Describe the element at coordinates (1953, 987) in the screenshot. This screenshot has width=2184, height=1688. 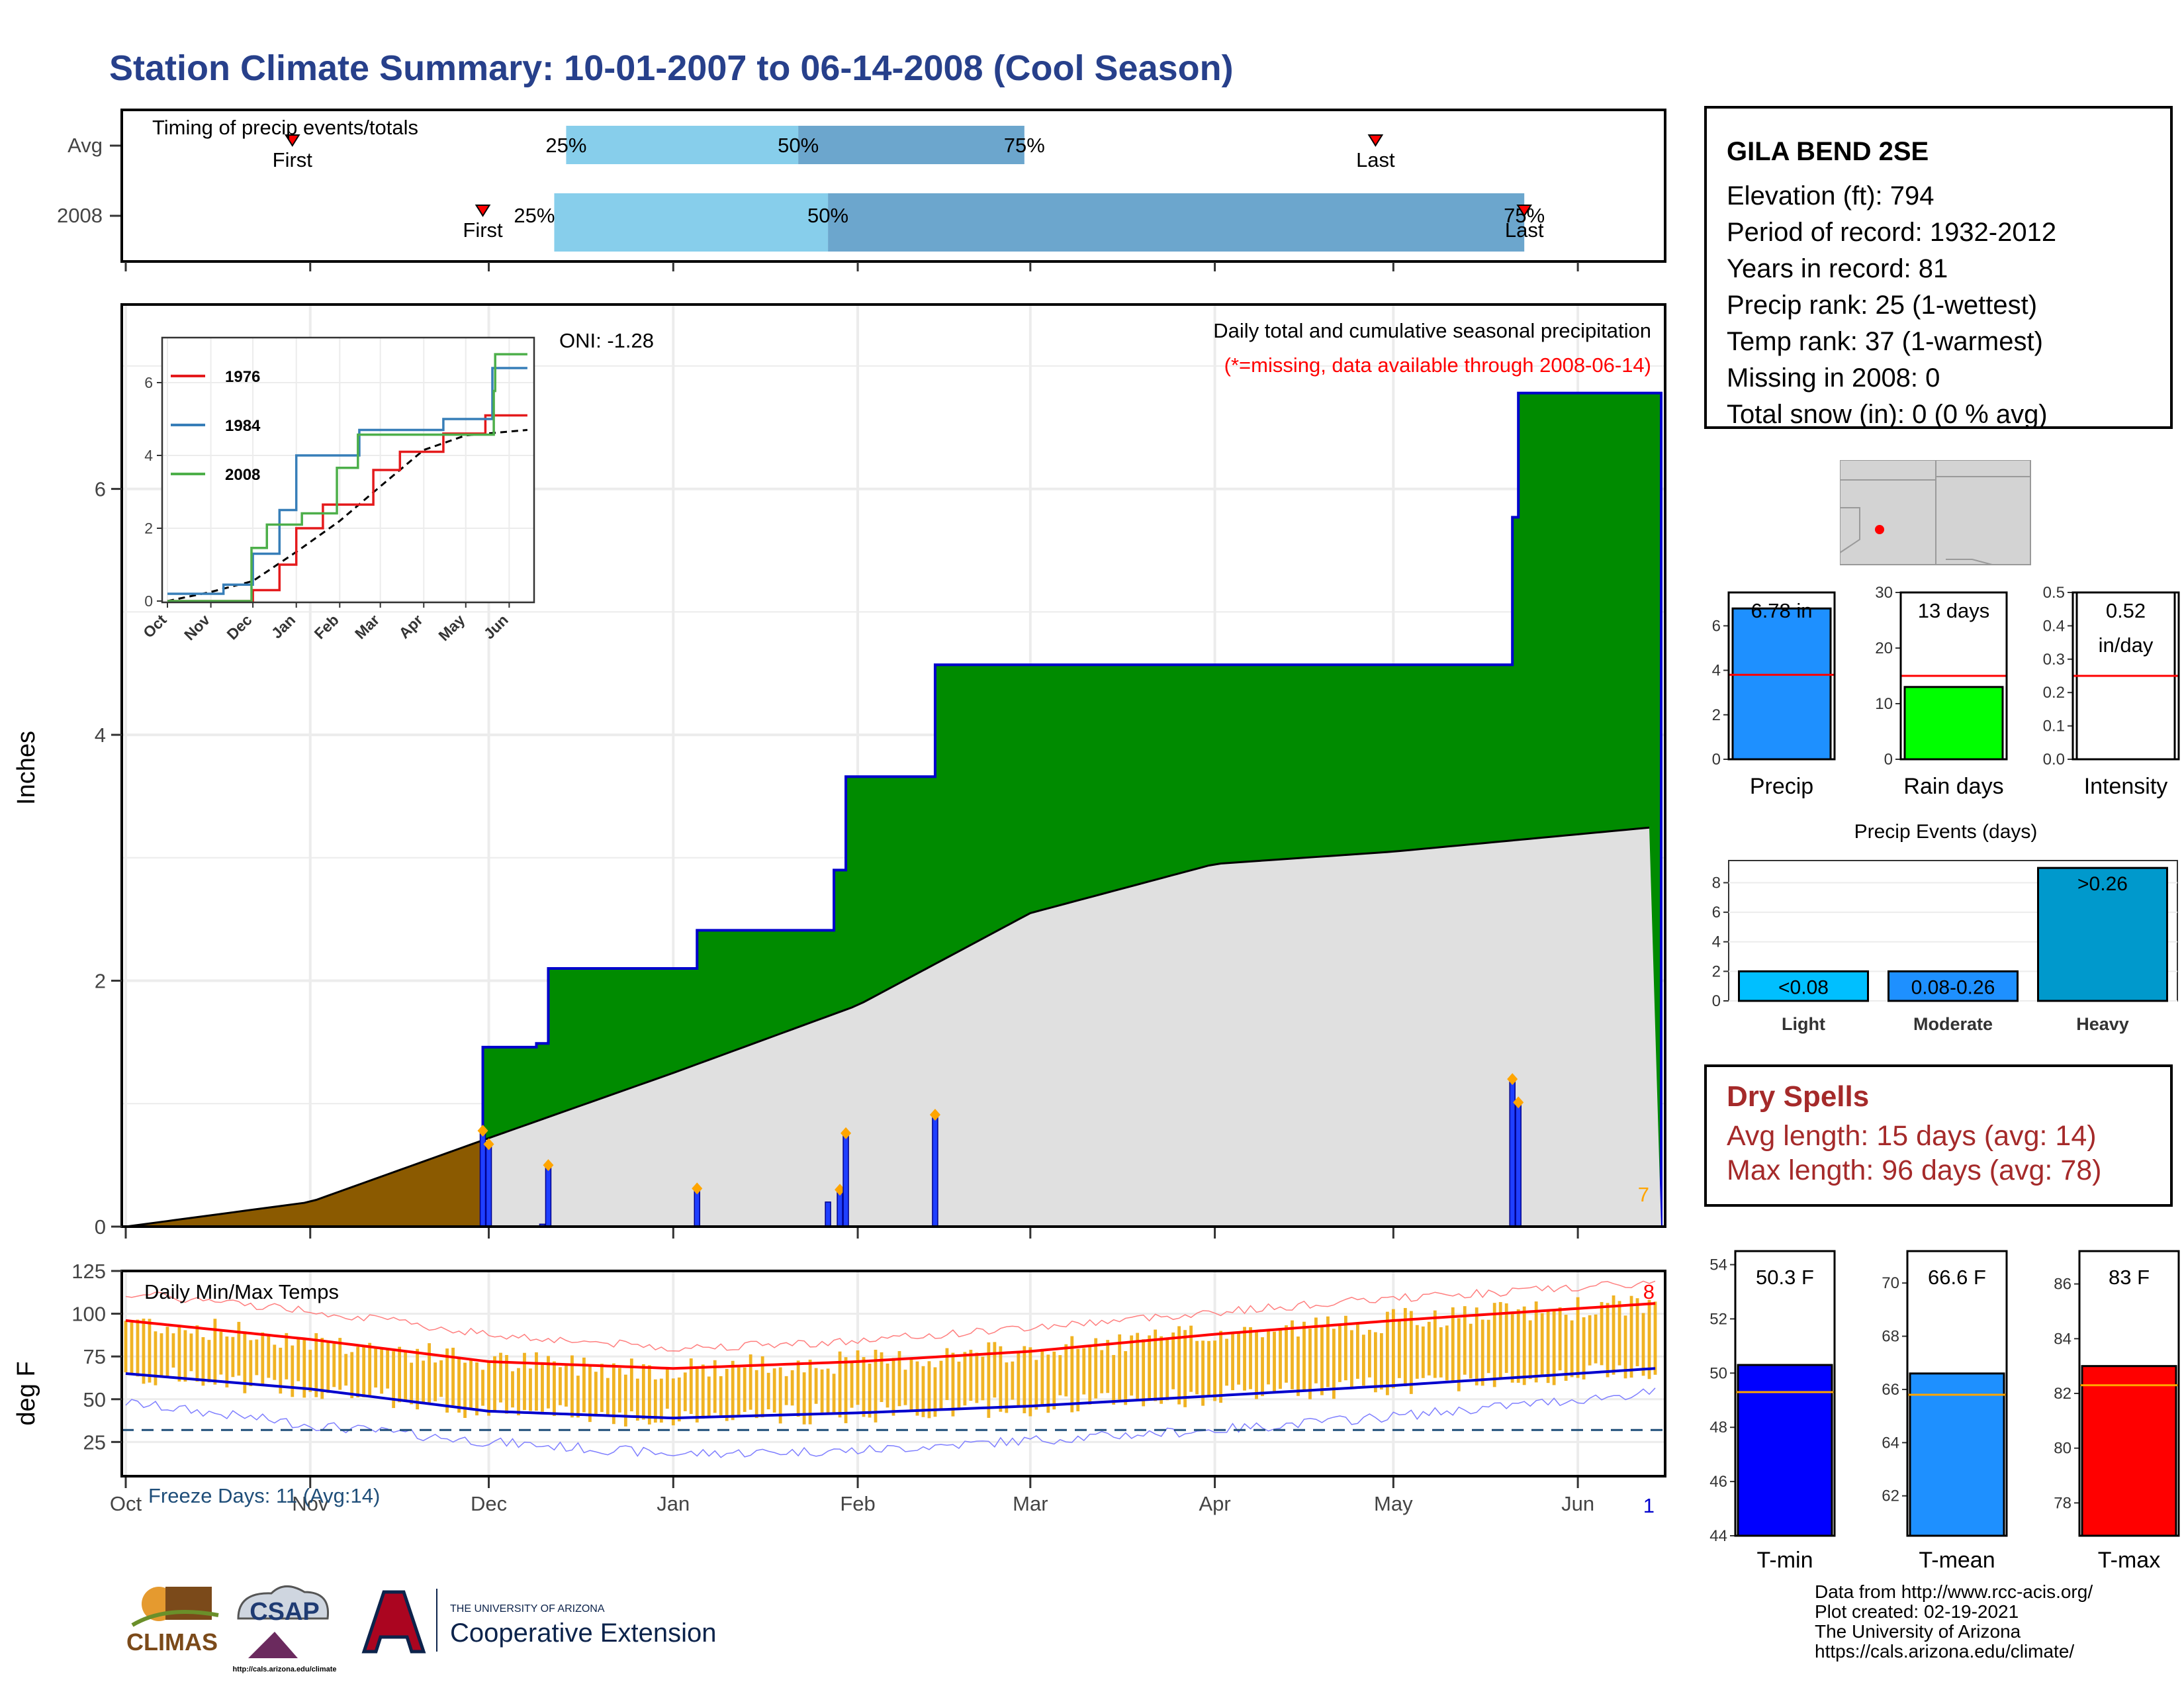
I see `events-bar-label: 0.08-0.26` at that location.